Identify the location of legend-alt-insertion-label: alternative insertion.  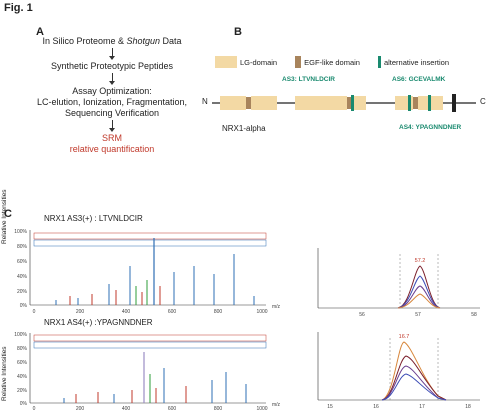
(416, 62).